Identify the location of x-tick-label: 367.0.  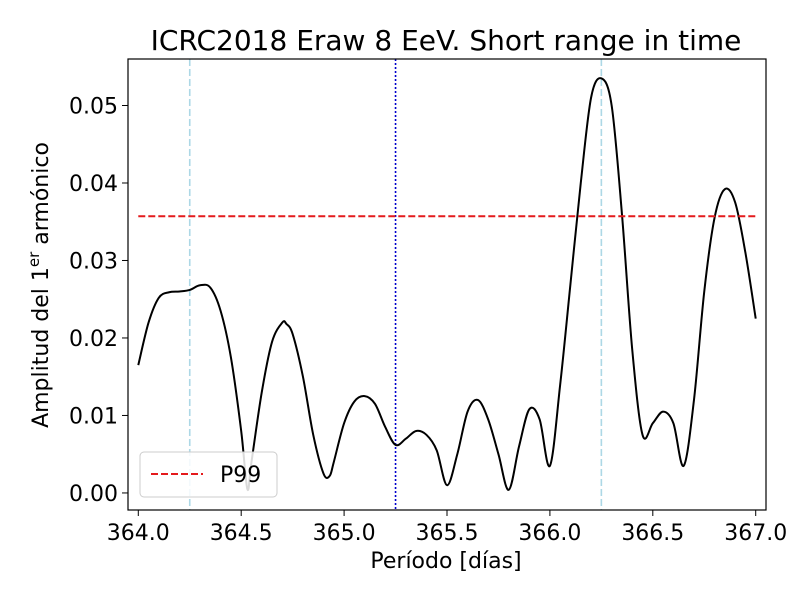
(755, 533).